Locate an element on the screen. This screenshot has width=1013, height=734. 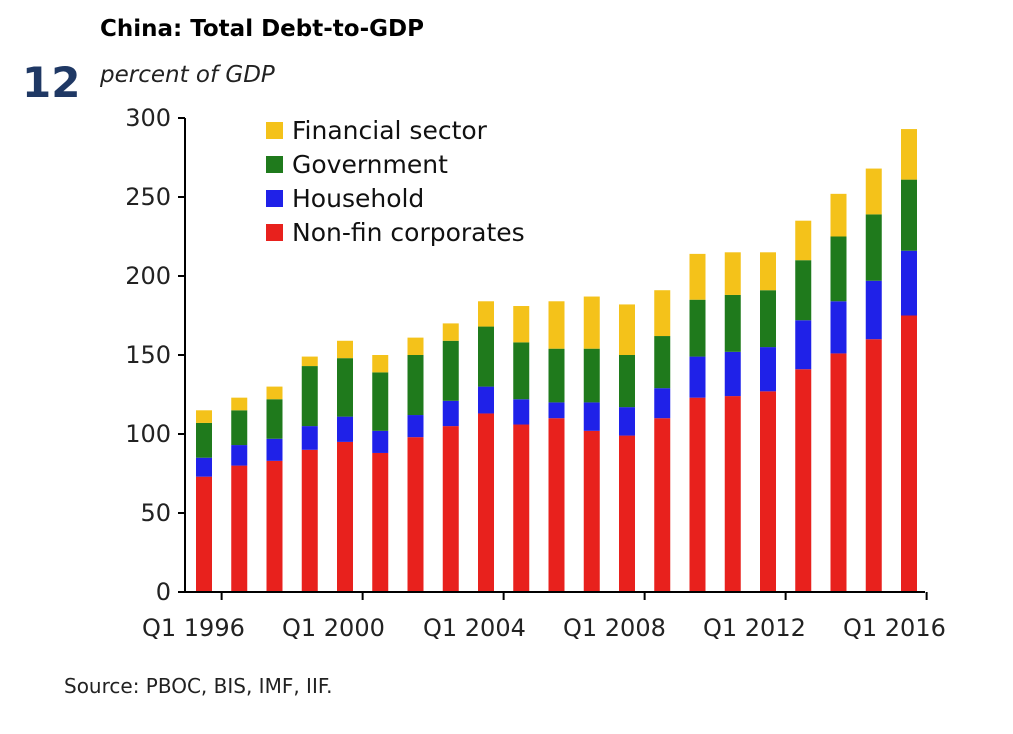
bar-household-2010 is located at coordinates (732, 374).